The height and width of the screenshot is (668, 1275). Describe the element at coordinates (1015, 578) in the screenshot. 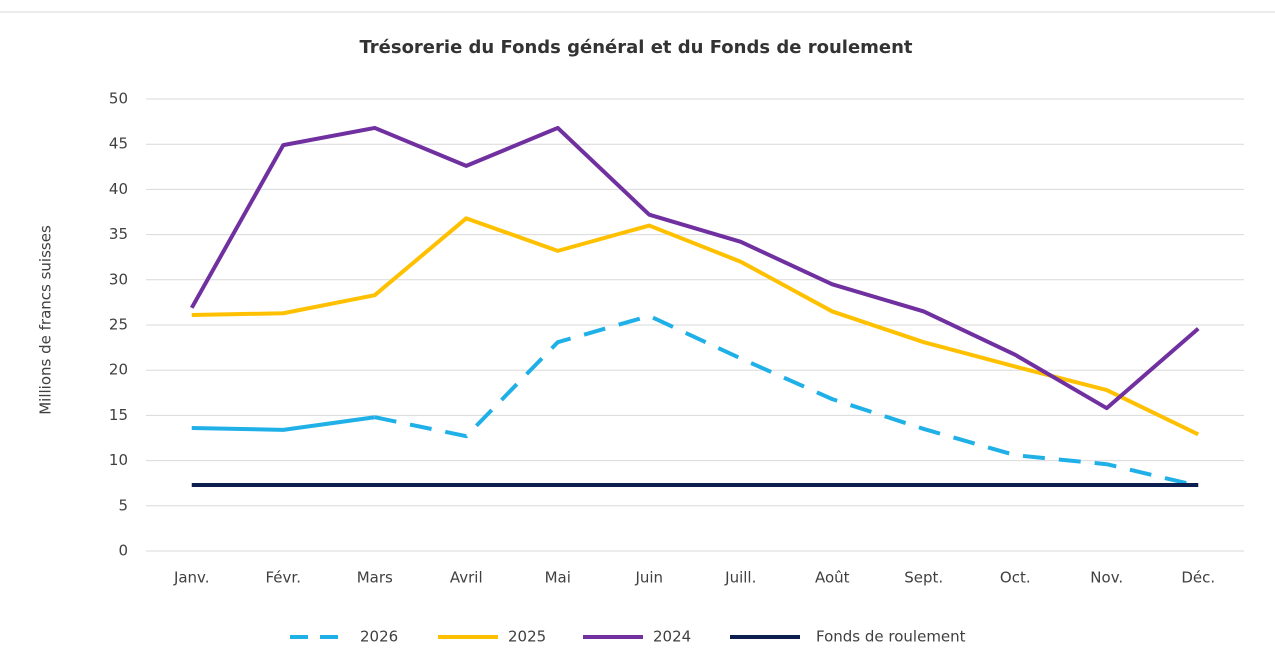

I see `x-tick-label: Oct.` at that location.